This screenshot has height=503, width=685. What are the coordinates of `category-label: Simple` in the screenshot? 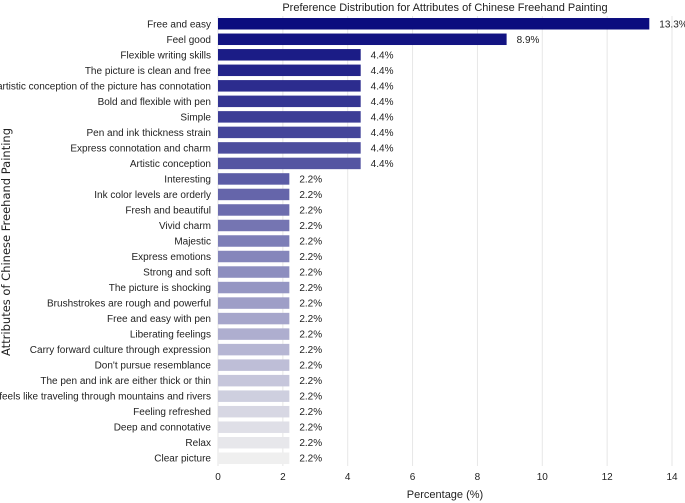 It's located at (195, 117).